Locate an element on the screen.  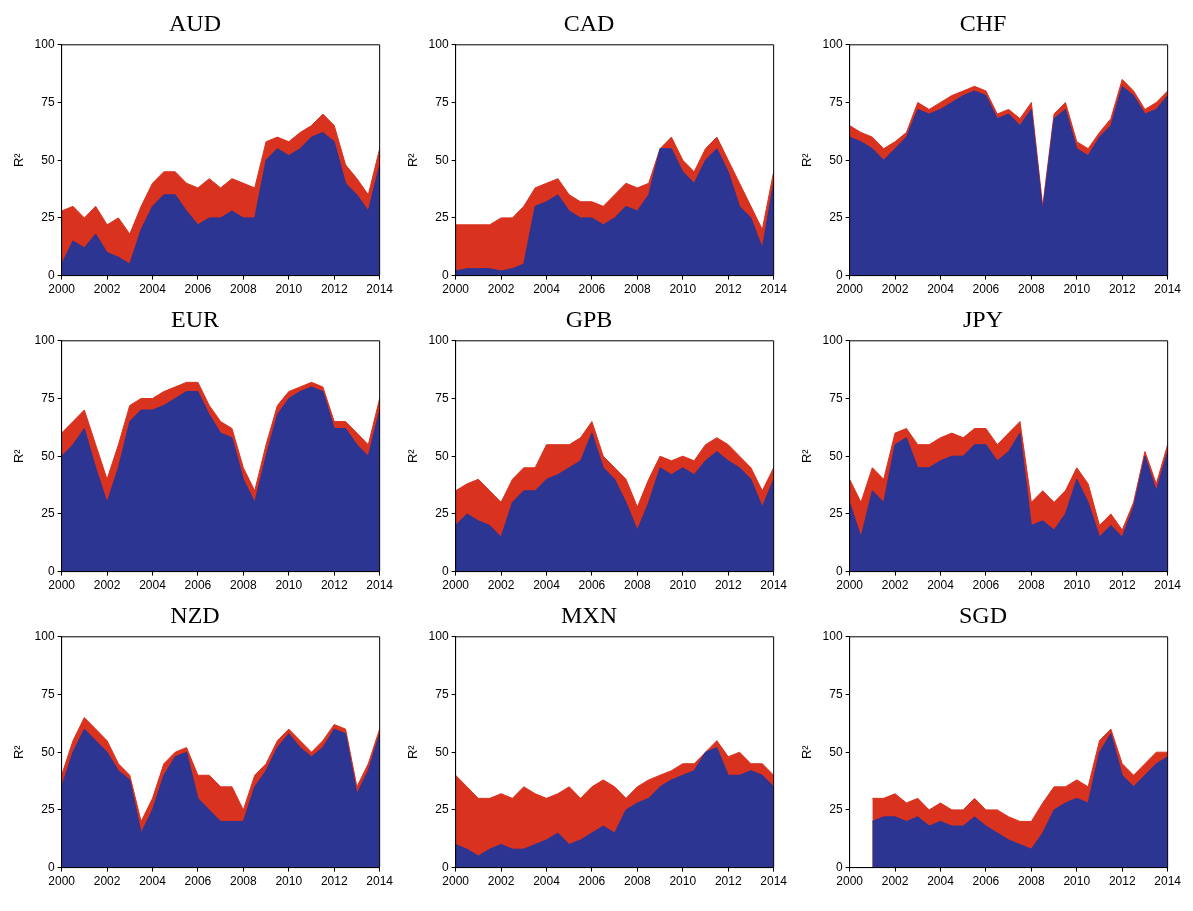
chart-title: NZD is located at coordinates (195, 614).